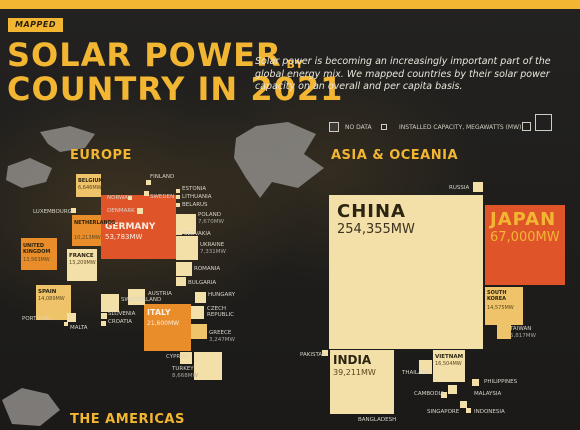  What do you see at coordinates (489, 412) in the screenshot?
I see `label-indonesia: INDONESIA` at bounding box center [489, 412].